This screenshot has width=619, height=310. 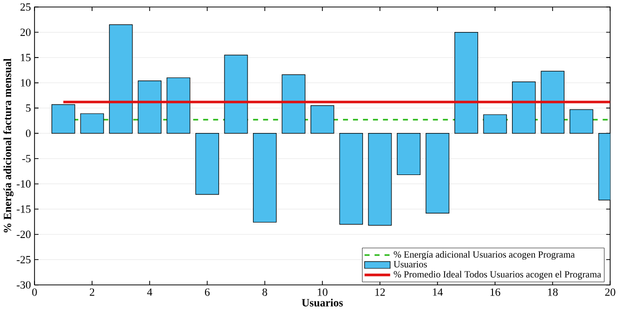 I want to click on x-tick-label: 14, so click(x=437, y=292).